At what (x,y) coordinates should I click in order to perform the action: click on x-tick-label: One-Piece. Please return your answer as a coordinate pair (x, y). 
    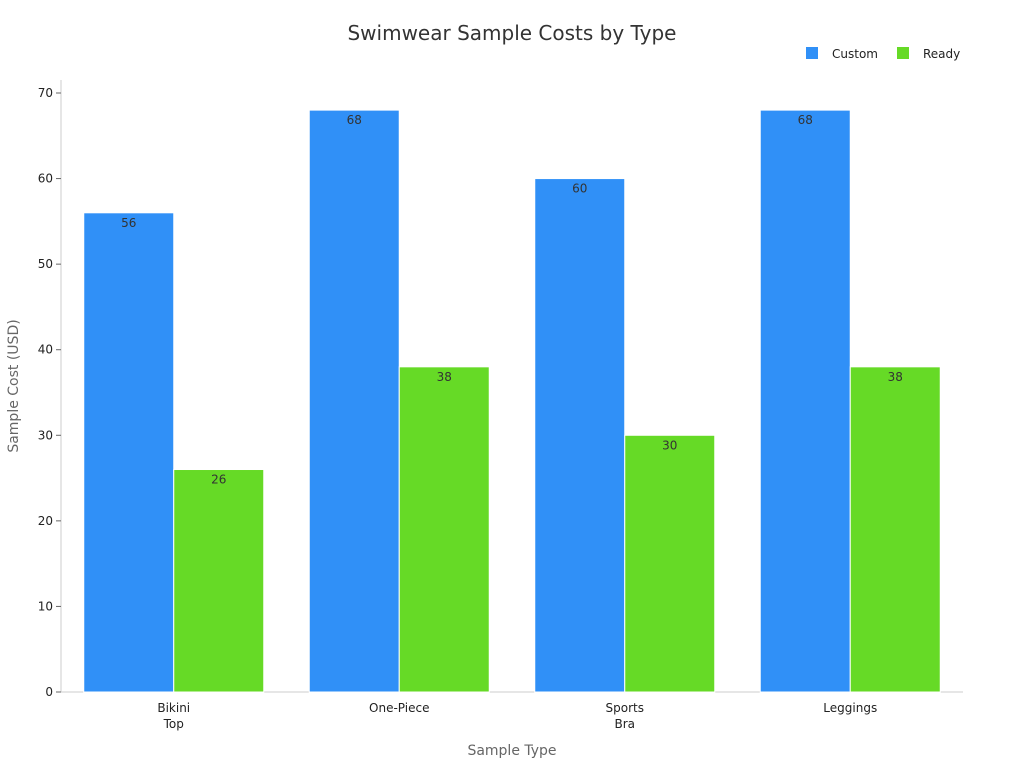
    Looking at the image, I should click on (399, 708).